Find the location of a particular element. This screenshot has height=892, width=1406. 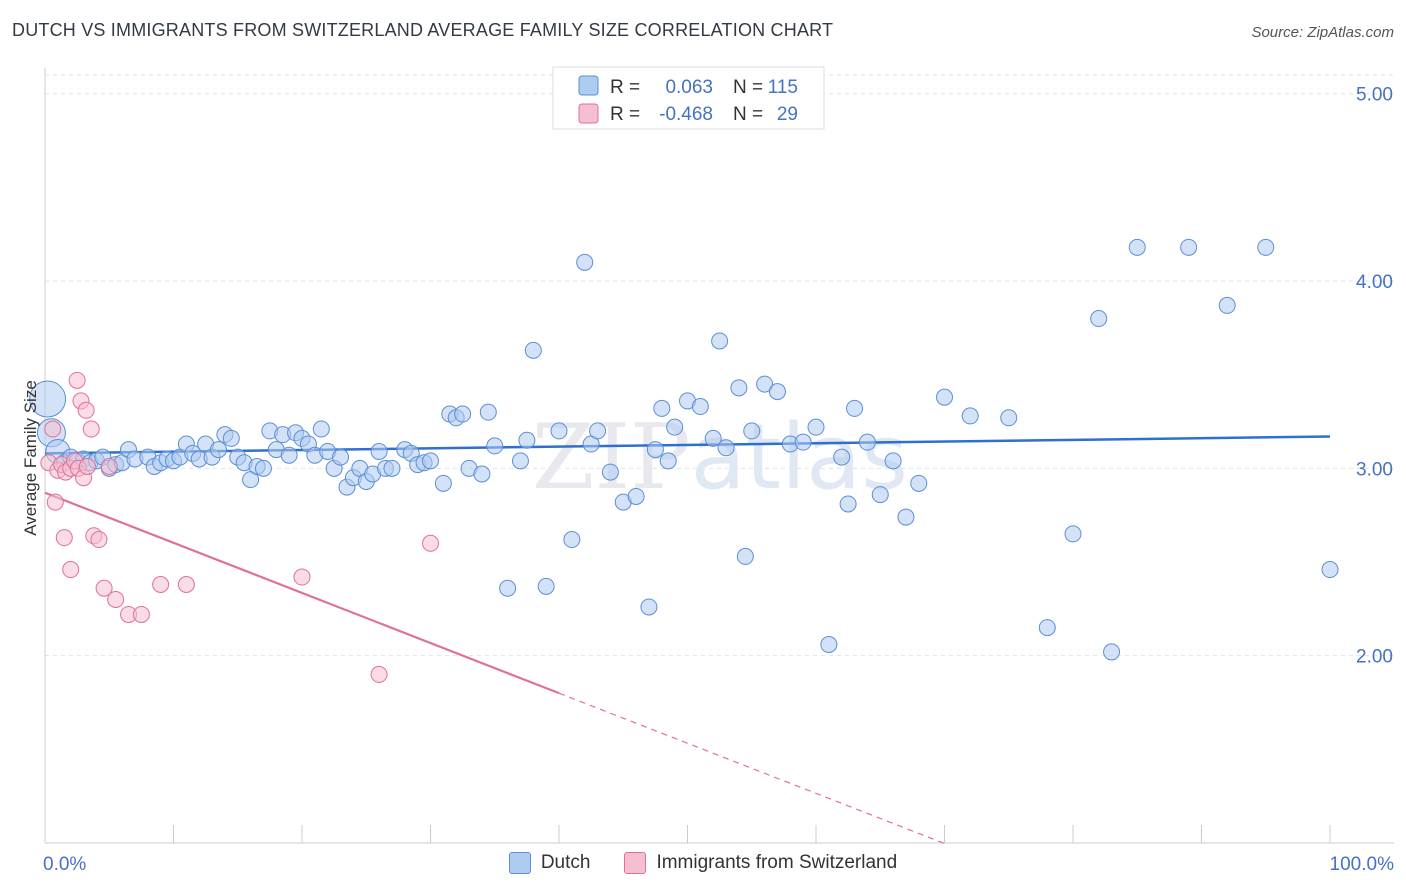

legend-item-swiss: Immigrants from Switzerland is located at coordinates (760, 863).